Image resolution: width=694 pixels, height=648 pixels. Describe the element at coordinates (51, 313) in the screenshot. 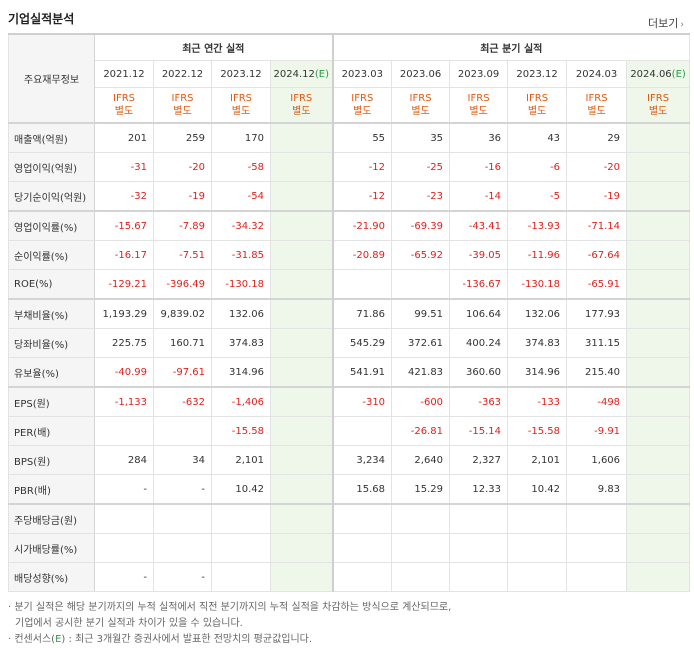

I see `row-label: 부채비율(%)` at that location.